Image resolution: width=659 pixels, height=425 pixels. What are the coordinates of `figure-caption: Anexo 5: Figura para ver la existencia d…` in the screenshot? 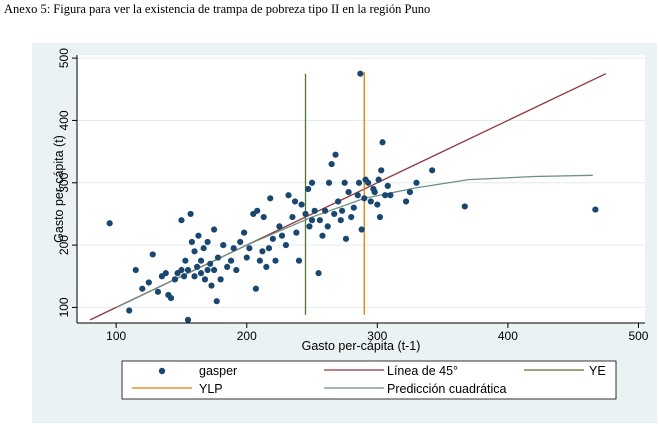 It's located at (217, 9).